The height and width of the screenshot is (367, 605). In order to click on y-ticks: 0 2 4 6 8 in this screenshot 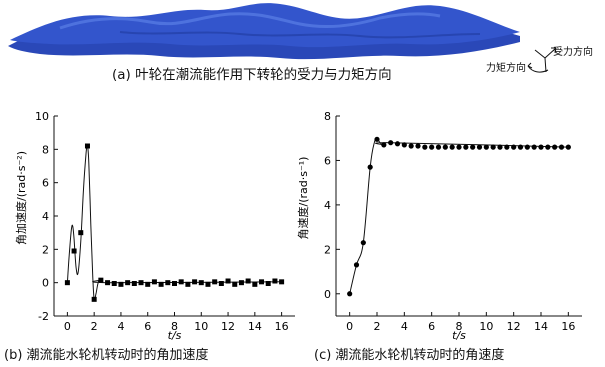, I will do `click(332, 205)`.